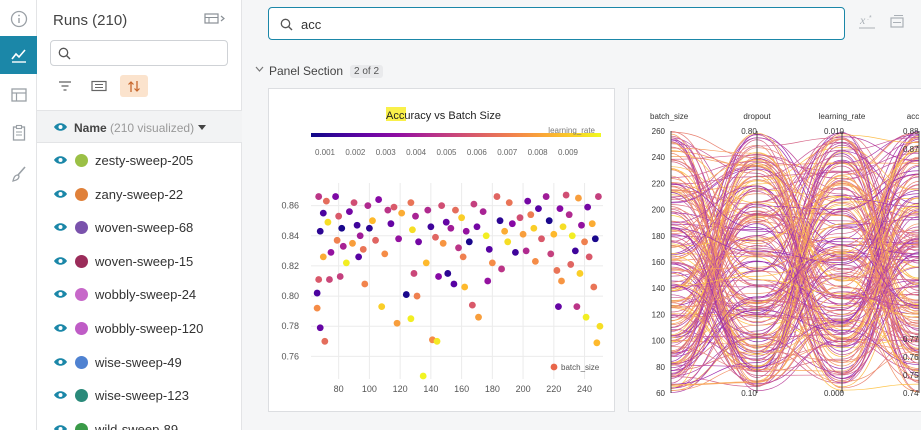 The height and width of the screenshot is (430, 921). What do you see at coordinates (65, 86) in the screenshot?
I see `filter-button` at bounding box center [65, 86].